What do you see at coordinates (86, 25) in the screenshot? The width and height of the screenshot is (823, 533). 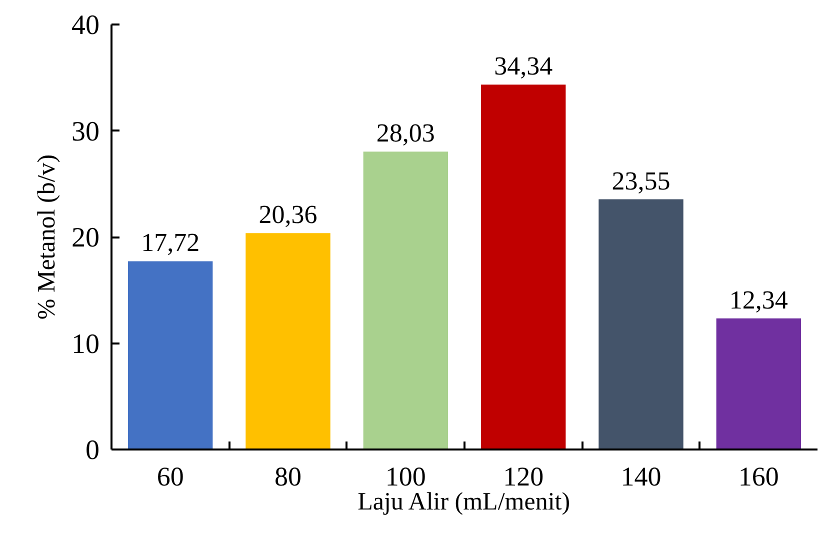 I see `y-tick-label: 40` at bounding box center [86, 25].